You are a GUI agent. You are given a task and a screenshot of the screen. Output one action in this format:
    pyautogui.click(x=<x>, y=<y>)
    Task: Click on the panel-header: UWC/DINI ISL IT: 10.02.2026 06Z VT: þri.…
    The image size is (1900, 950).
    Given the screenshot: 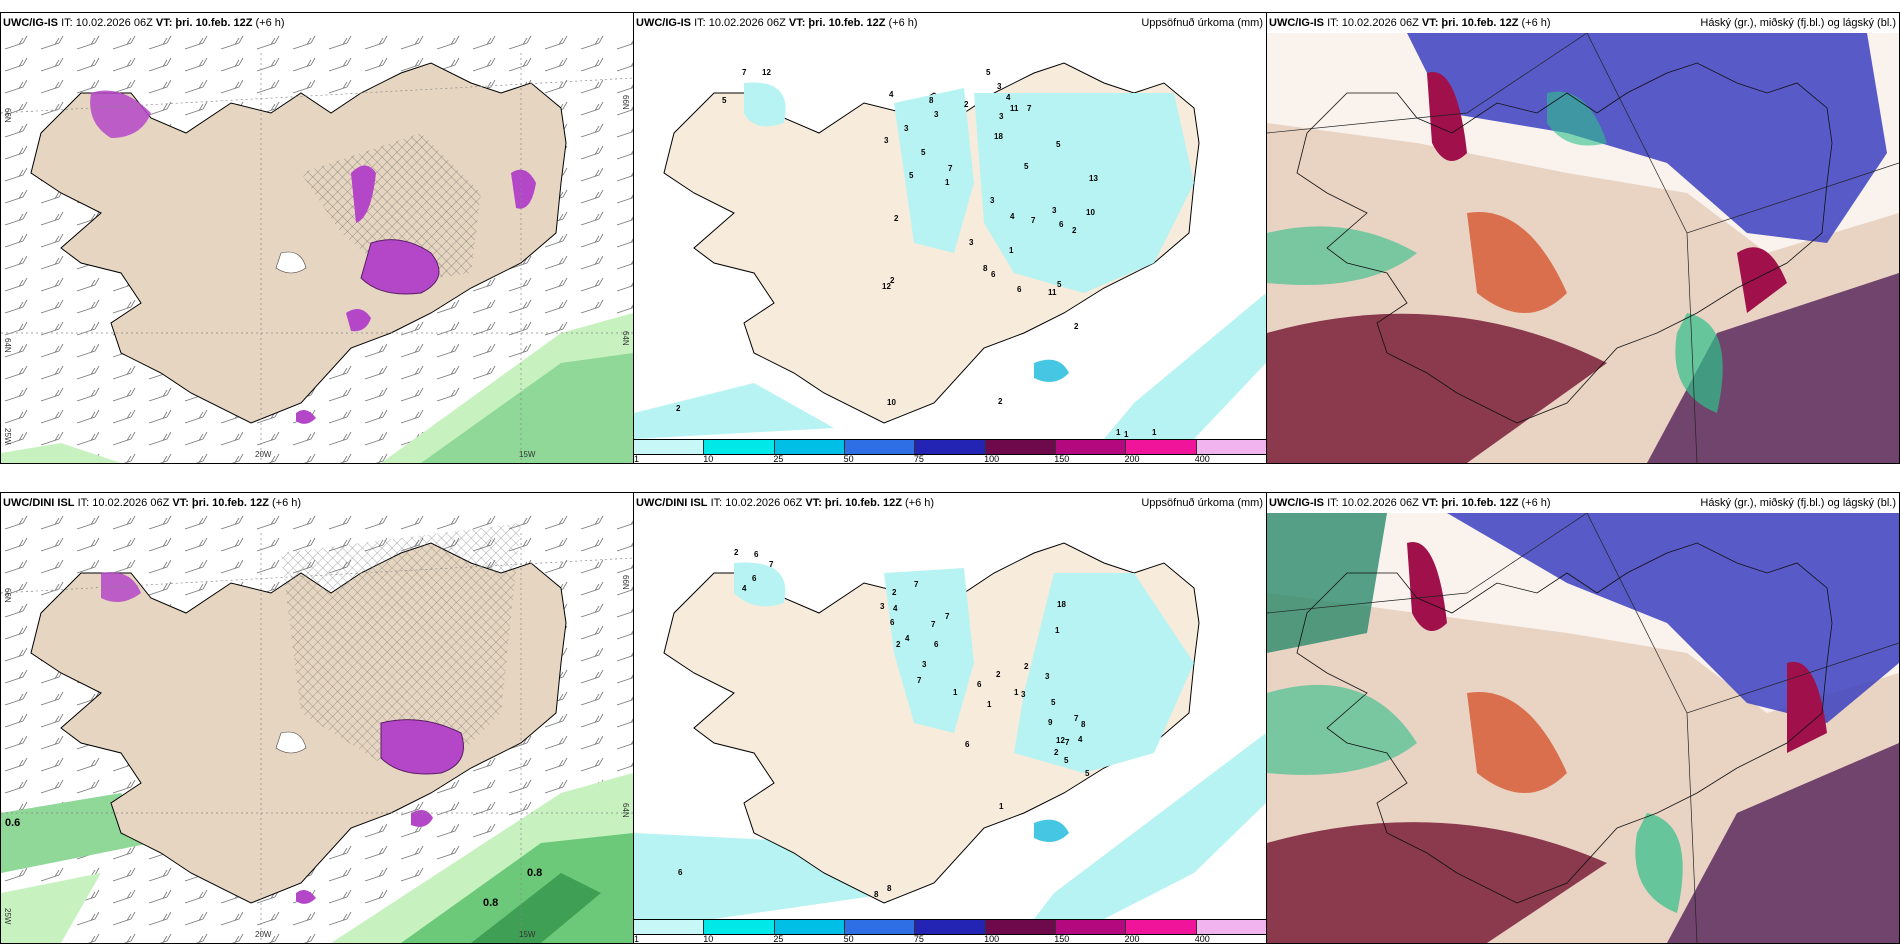 What is the action you would take?
    pyautogui.click(x=317, y=503)
    